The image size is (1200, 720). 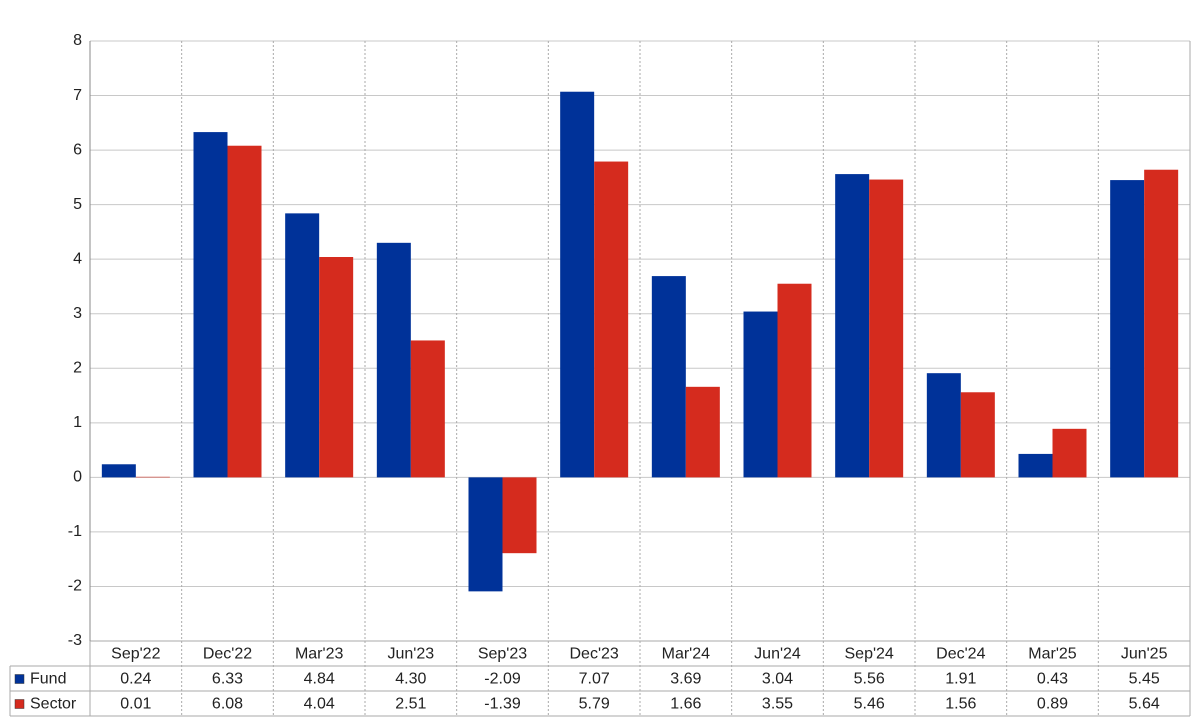 What do you see at coordinates (77, 477) in the screenshot?
I see `y-tick-label: 0` at bounding box center [77, 477].